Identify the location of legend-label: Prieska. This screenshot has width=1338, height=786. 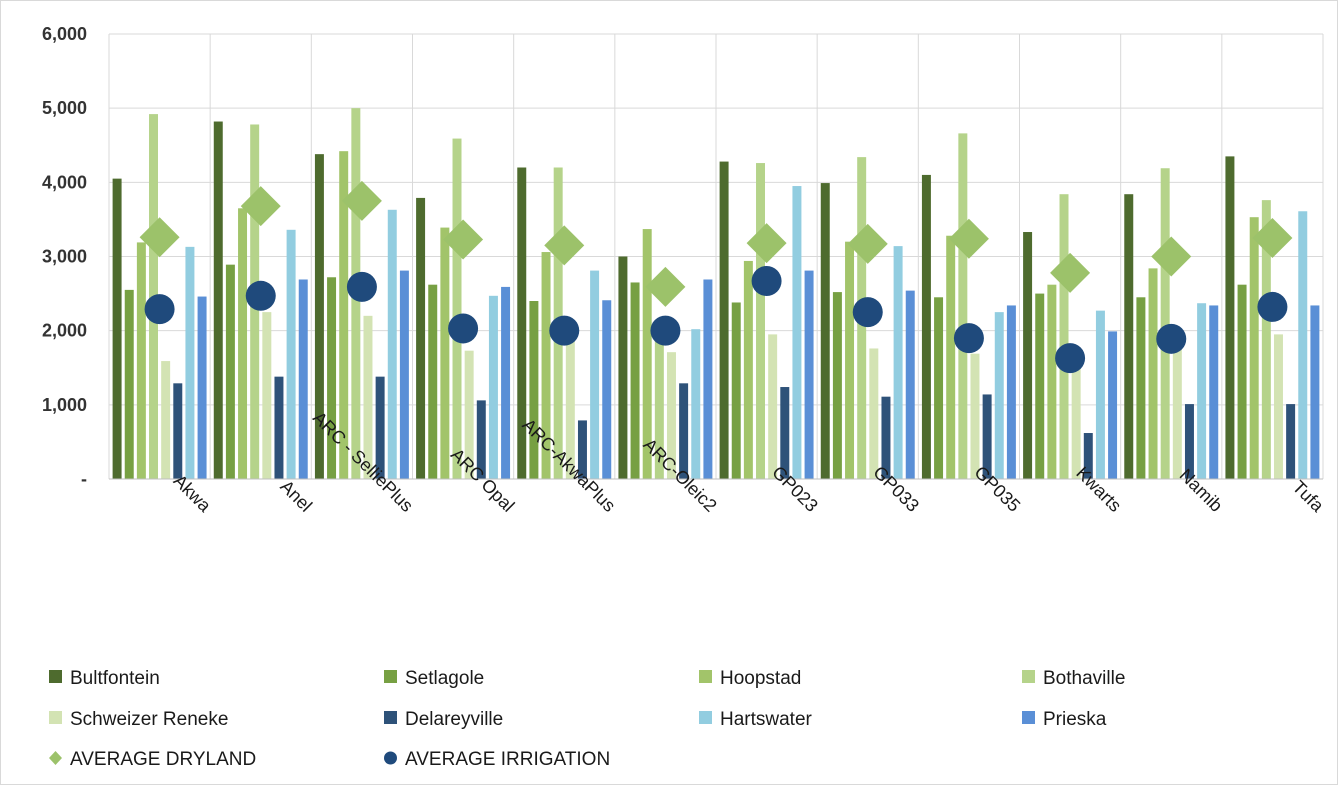
(1075, 719).